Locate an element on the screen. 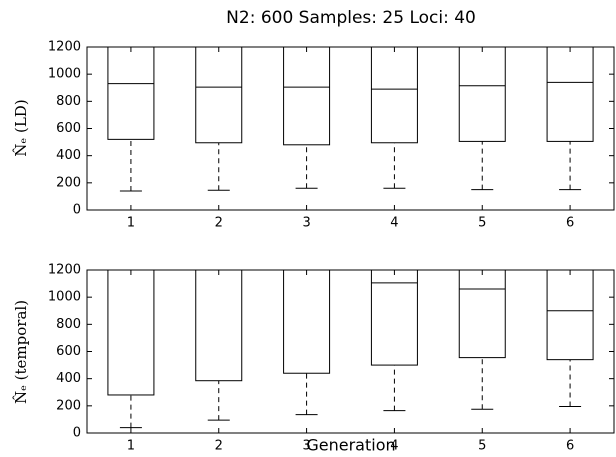 Image resolution: width=616 pixels, height=457 pixels. chart-title: N2: 600 Samples: 25 Loci: 40 is located at coordinates (351, 18).